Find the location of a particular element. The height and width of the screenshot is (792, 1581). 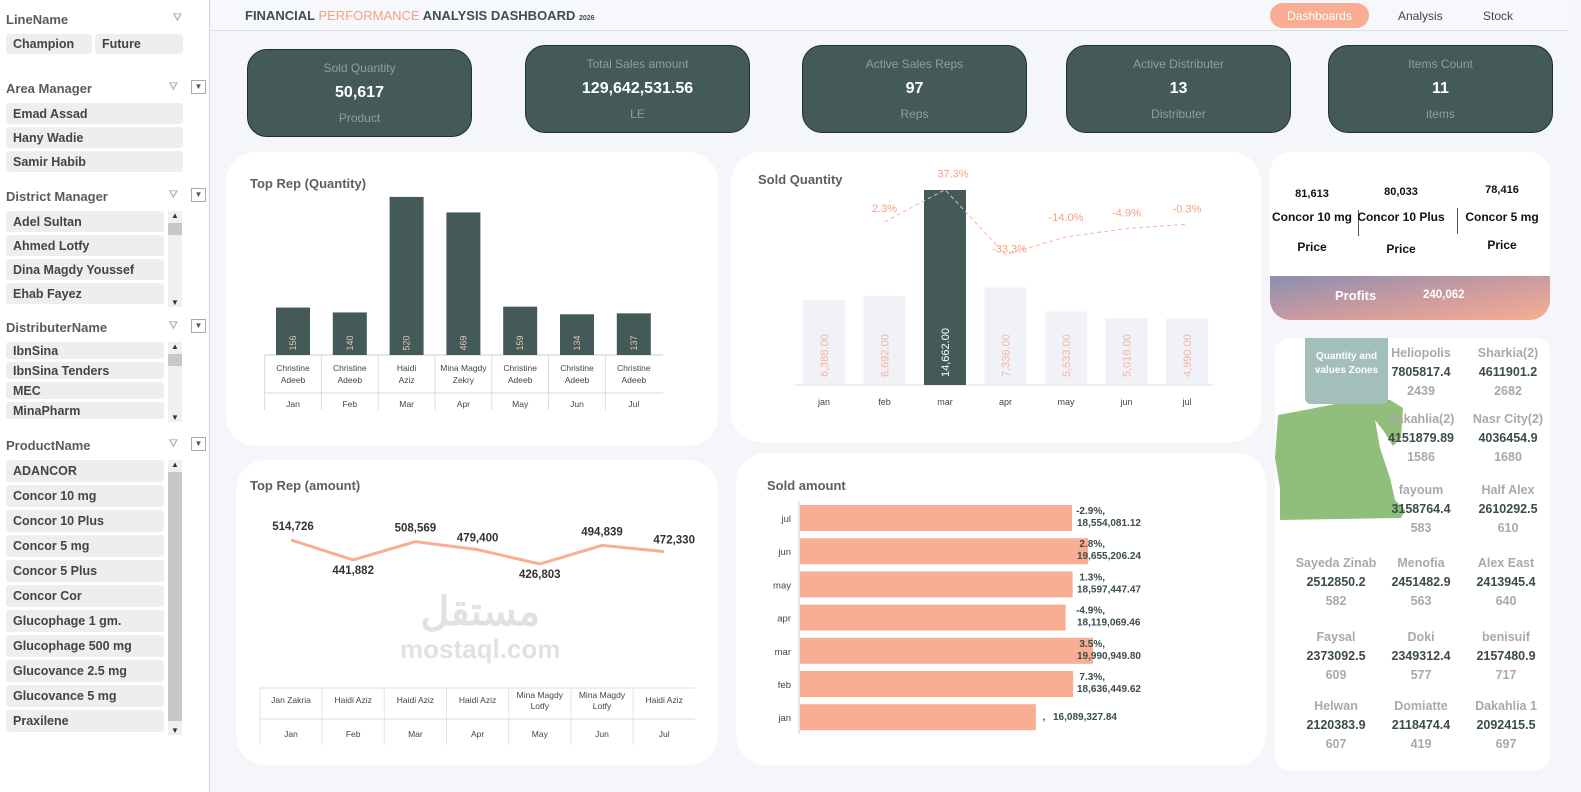

kpi-card: Items Count 11 items is located at coordinates (1440, 89).